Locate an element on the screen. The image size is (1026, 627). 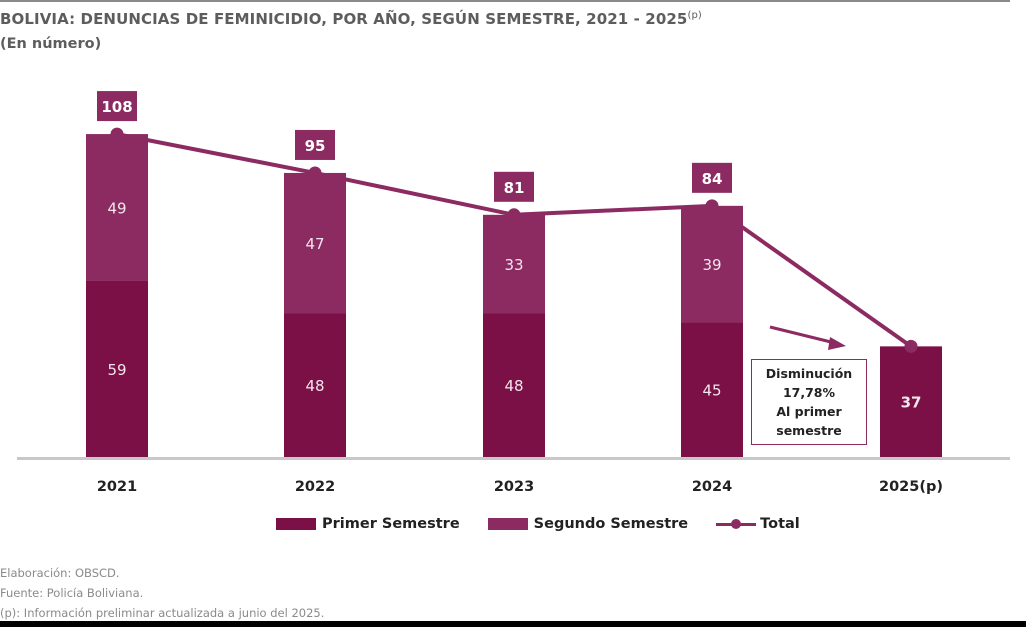
data-label-primer: 45 is located at coordinates (711, 391).